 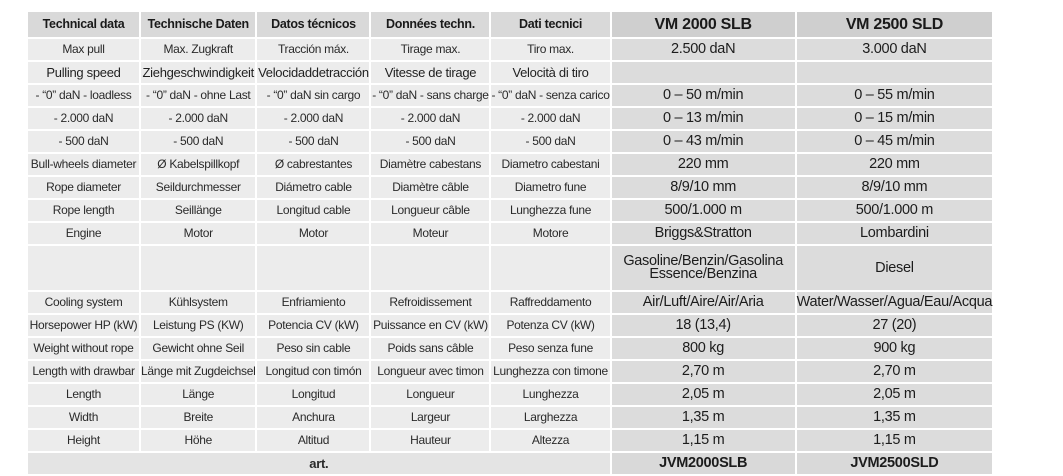 What do you see at coordinates (703, 141) in the screenshot?
I see `value-vm2000slb: 0 – 43 m/min` at bounding box center [703, 141].